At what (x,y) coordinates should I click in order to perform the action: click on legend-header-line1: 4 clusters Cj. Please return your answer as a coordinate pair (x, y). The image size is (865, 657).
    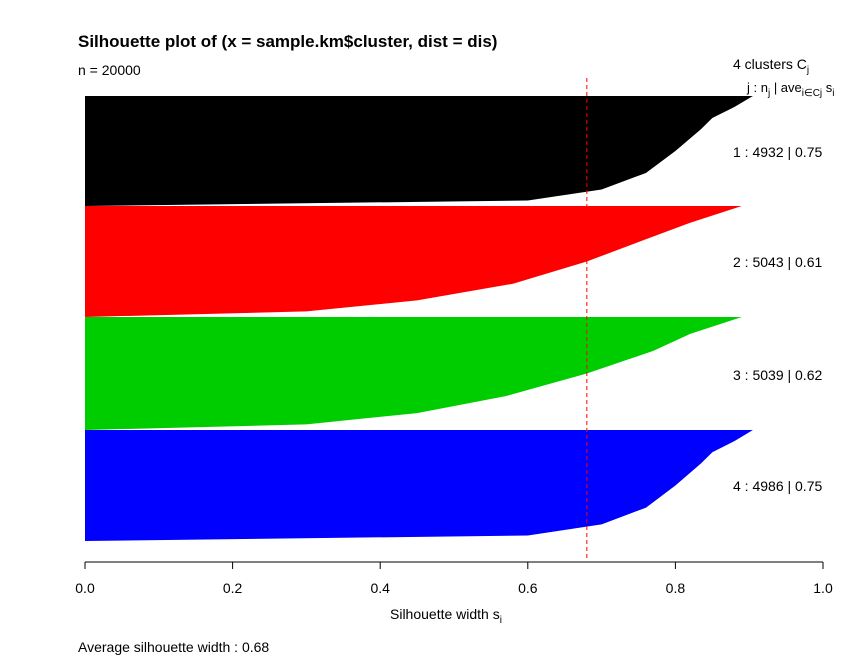
    Looking at the image, I should click on (771, 66).